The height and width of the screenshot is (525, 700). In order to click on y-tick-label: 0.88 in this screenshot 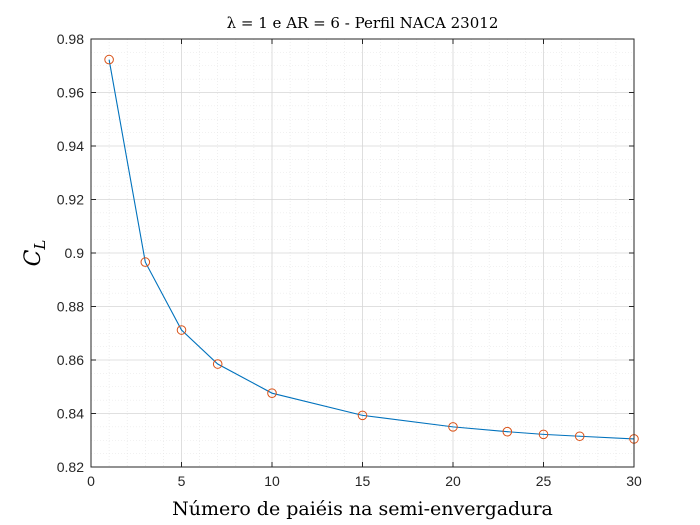, I will do `click(70, 307)`.